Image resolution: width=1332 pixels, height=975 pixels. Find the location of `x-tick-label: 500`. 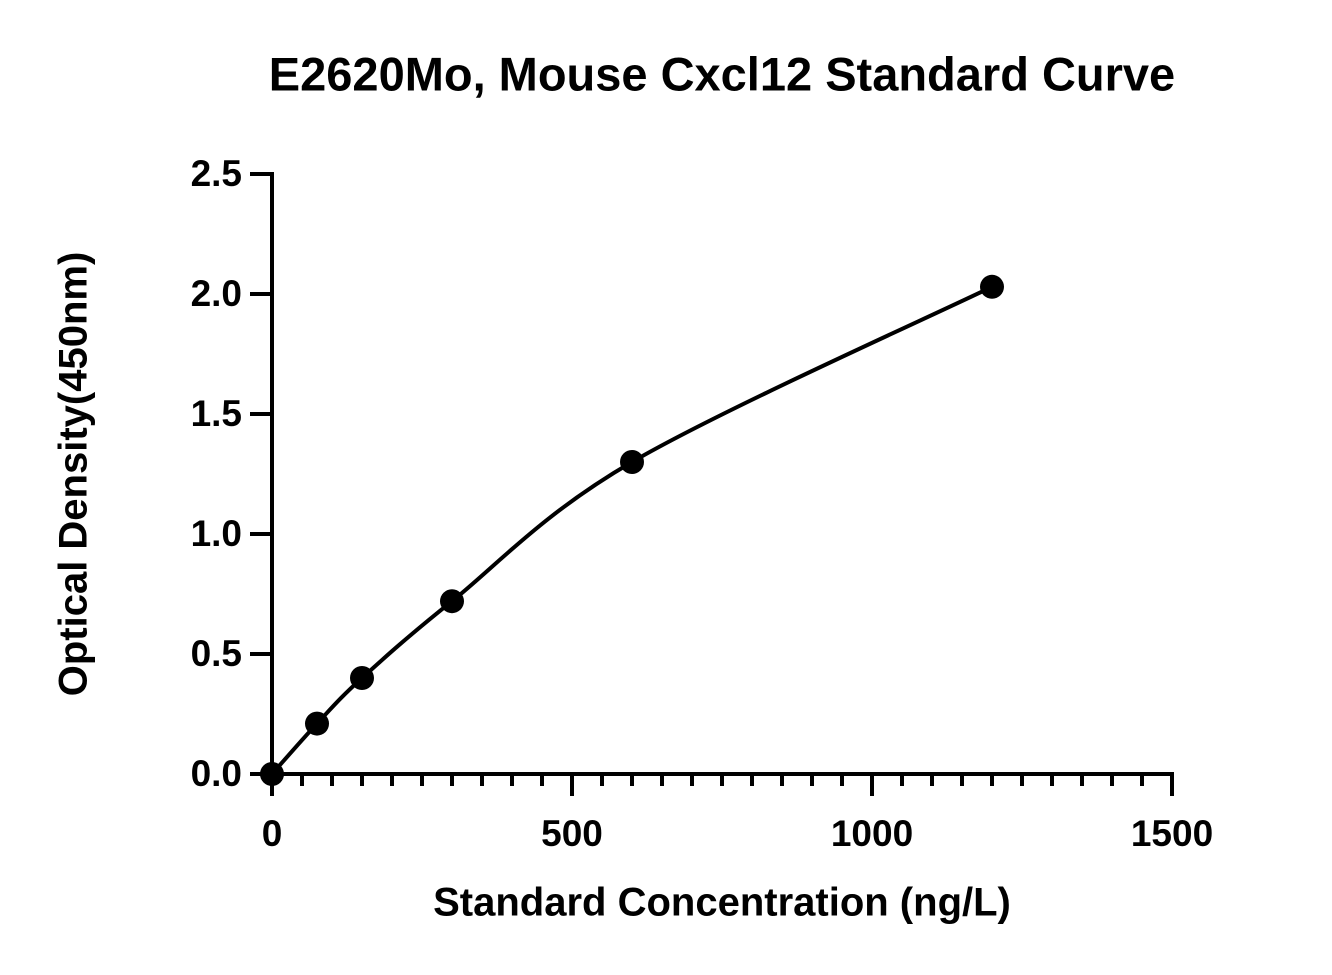

x-tick-label: 500 is located at coordinates (572, 833).